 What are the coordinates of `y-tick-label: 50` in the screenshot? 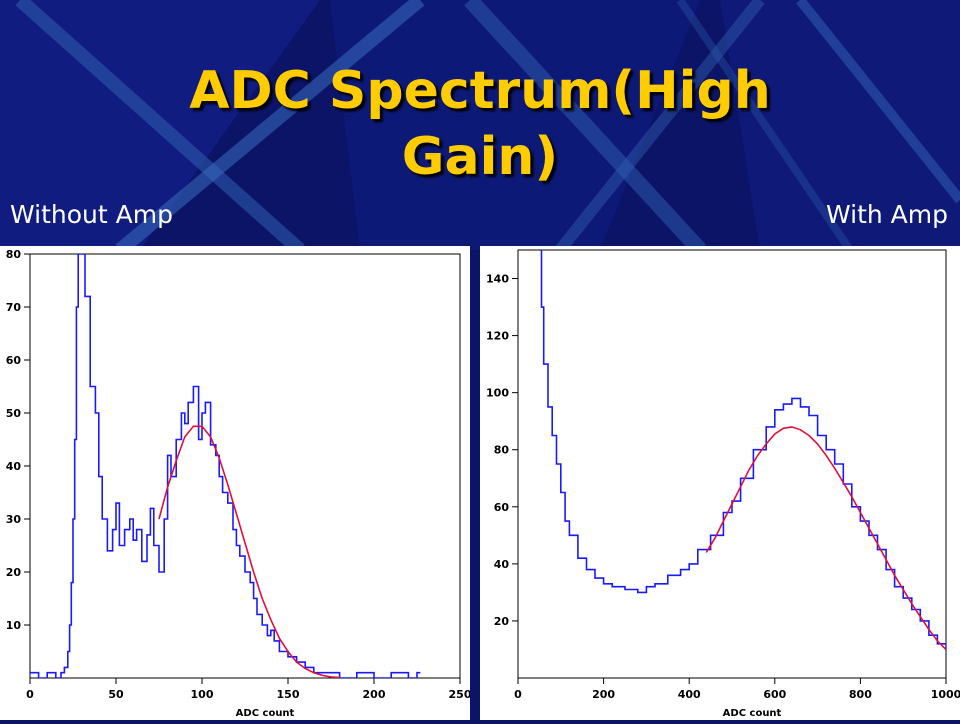 It's located at (14, 413).